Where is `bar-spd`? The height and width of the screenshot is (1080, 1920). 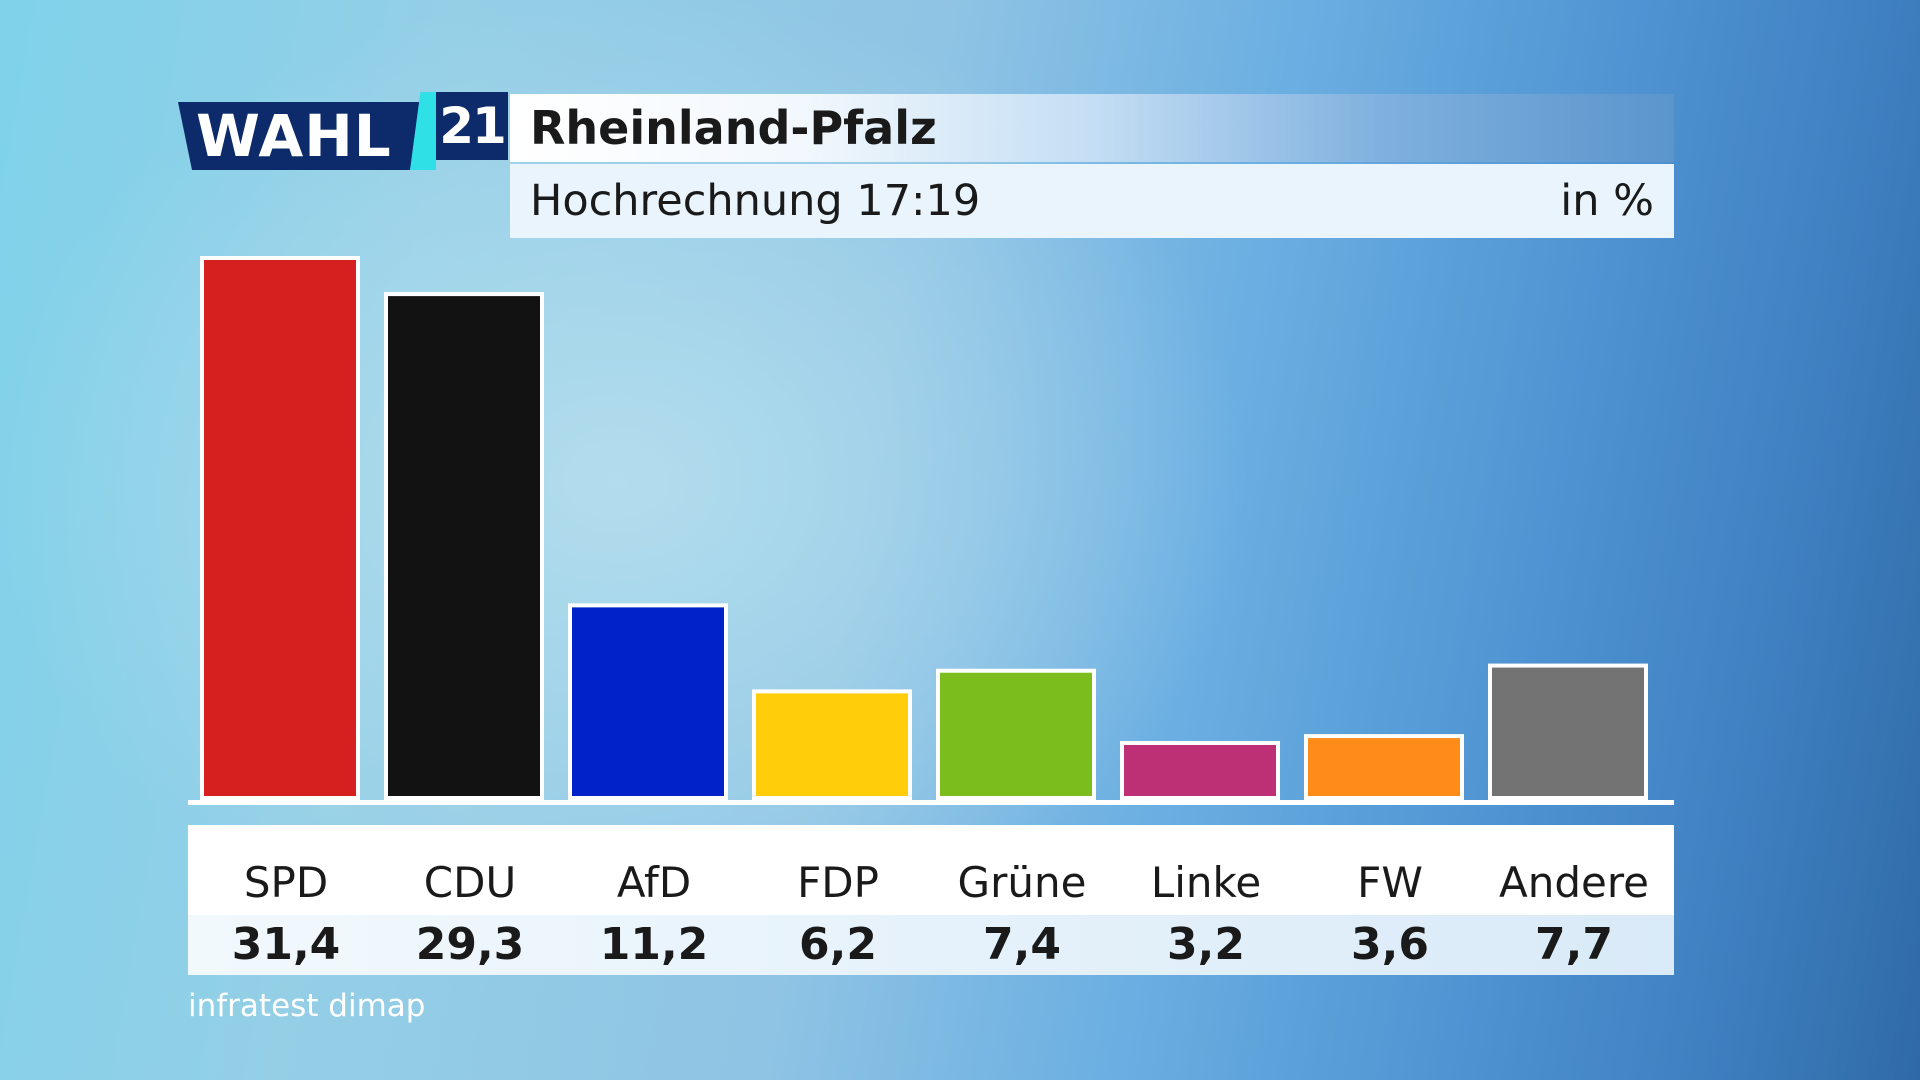
bar-spd is located at coordinates (280, 528).